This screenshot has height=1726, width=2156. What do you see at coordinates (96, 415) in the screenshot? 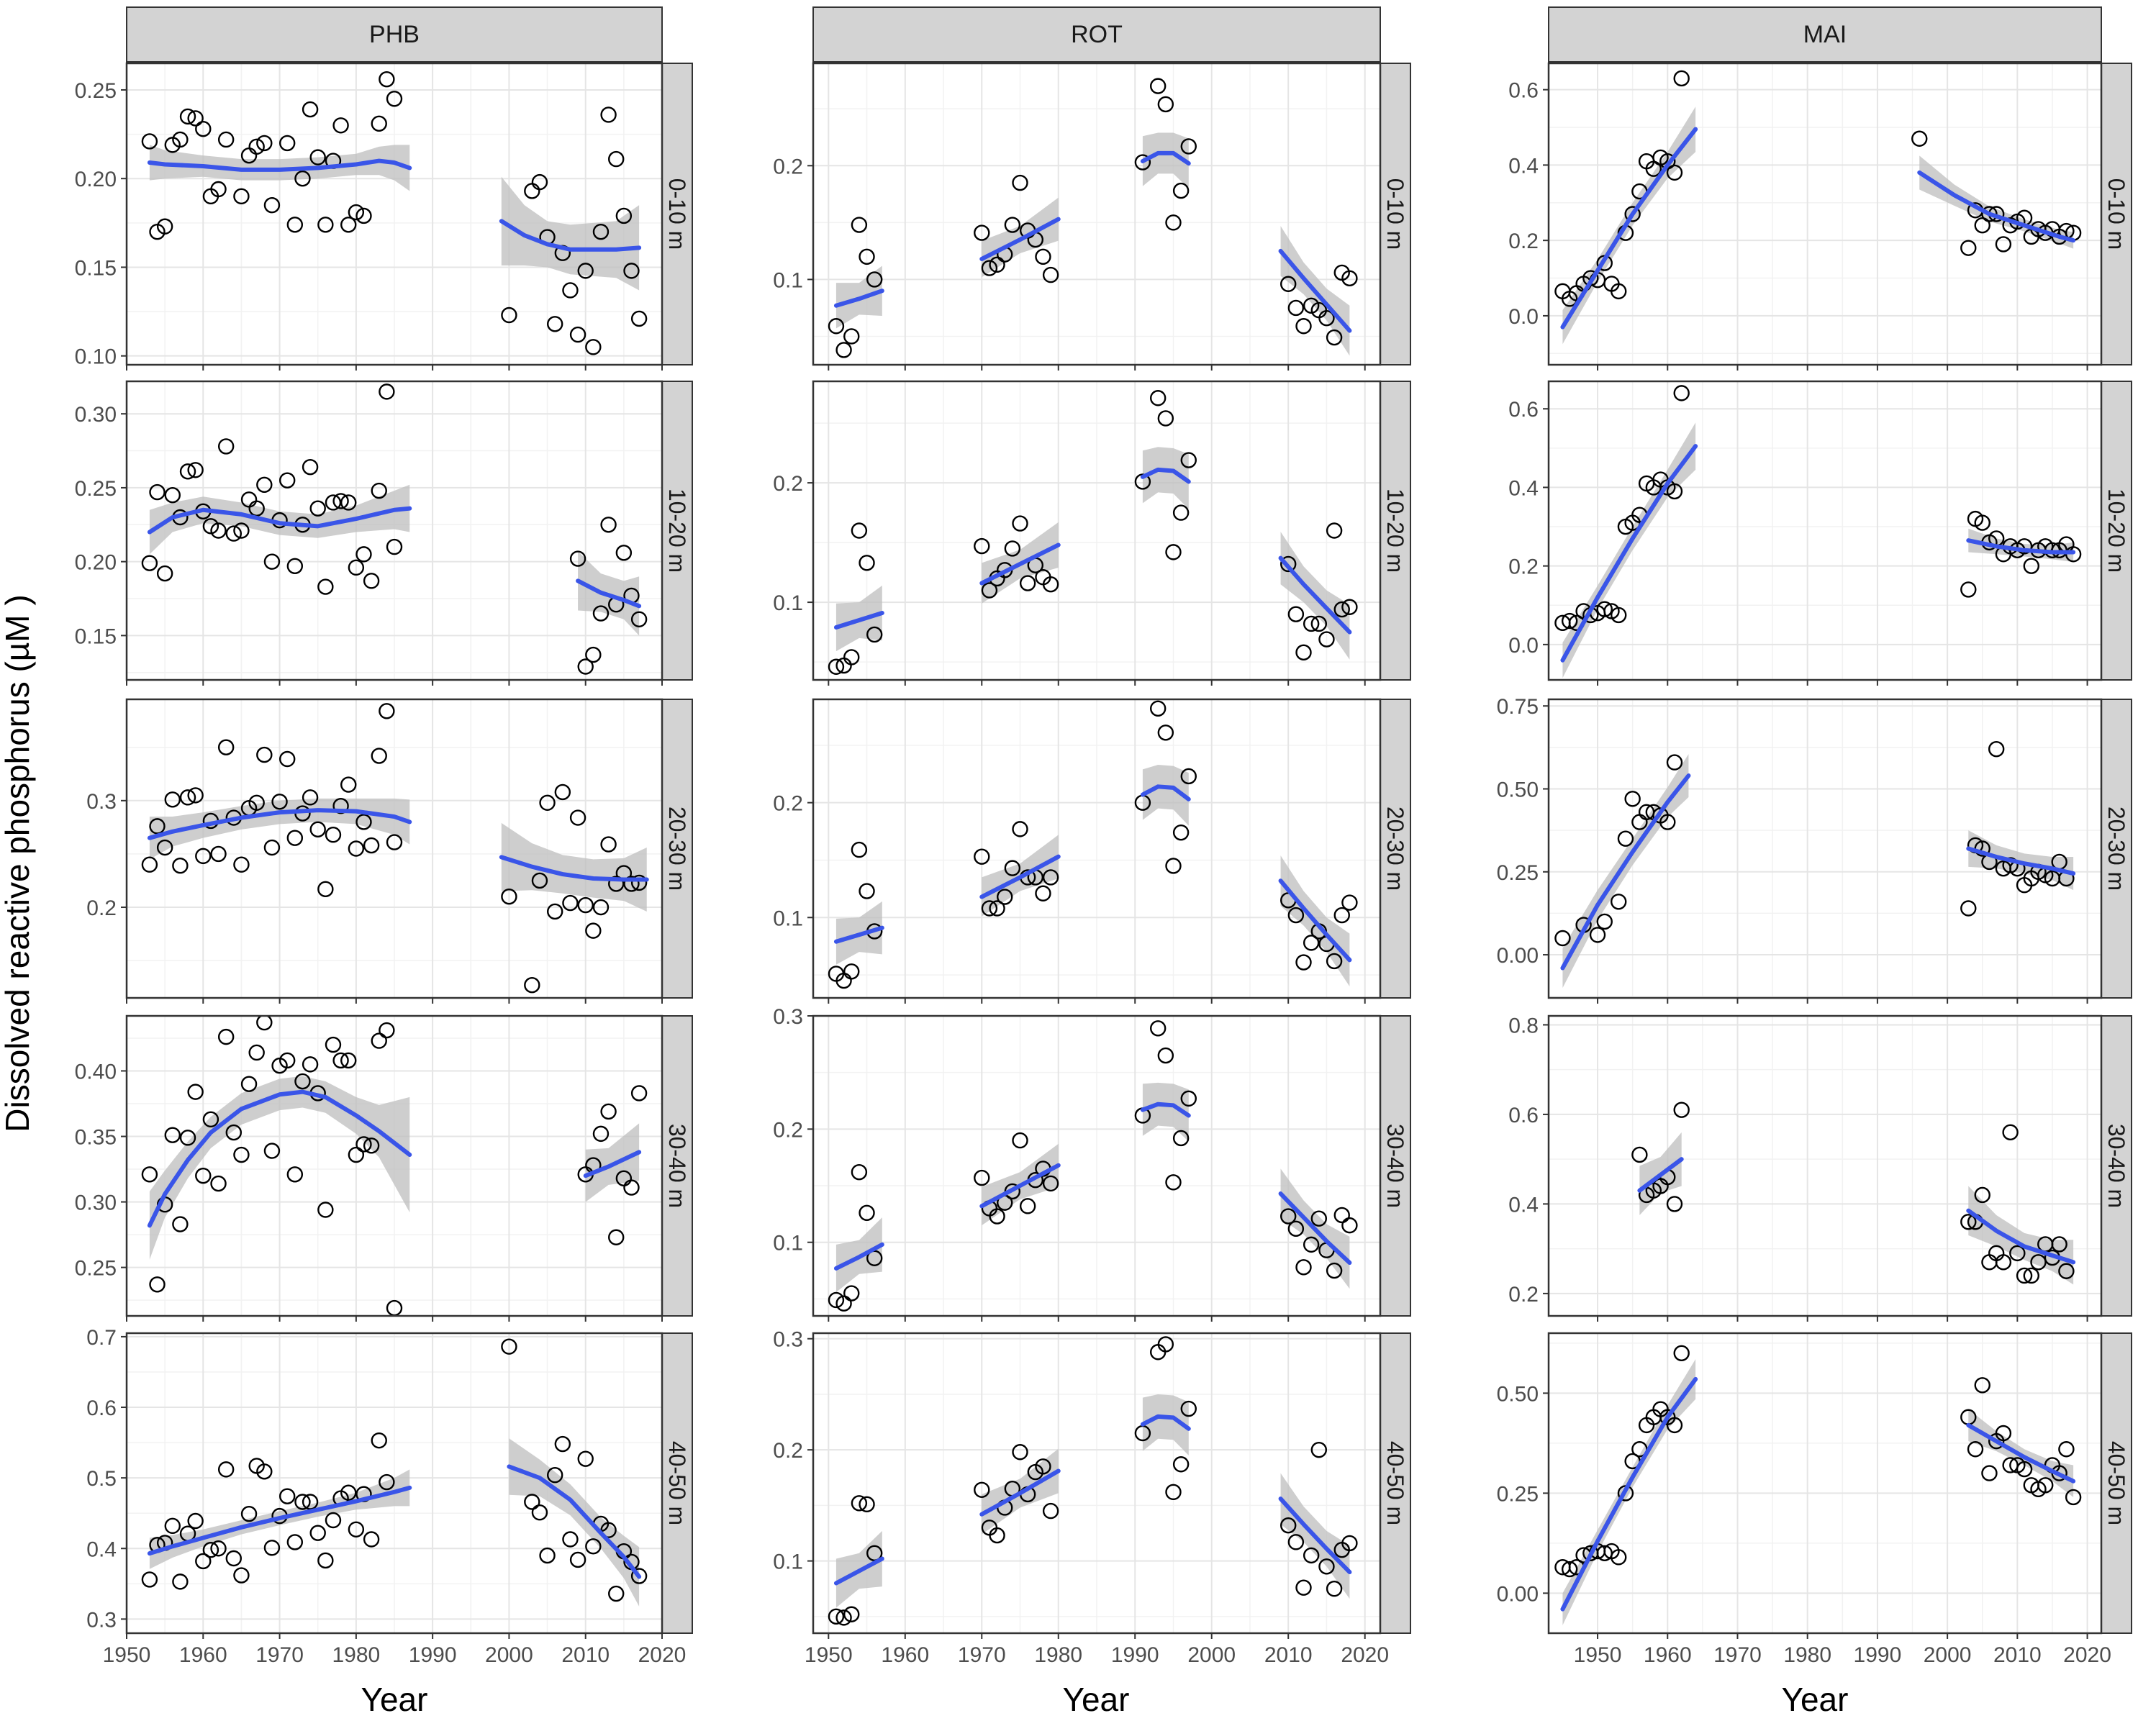
I see `y-tick-label: 0.30` at bounding box center [96, 415].